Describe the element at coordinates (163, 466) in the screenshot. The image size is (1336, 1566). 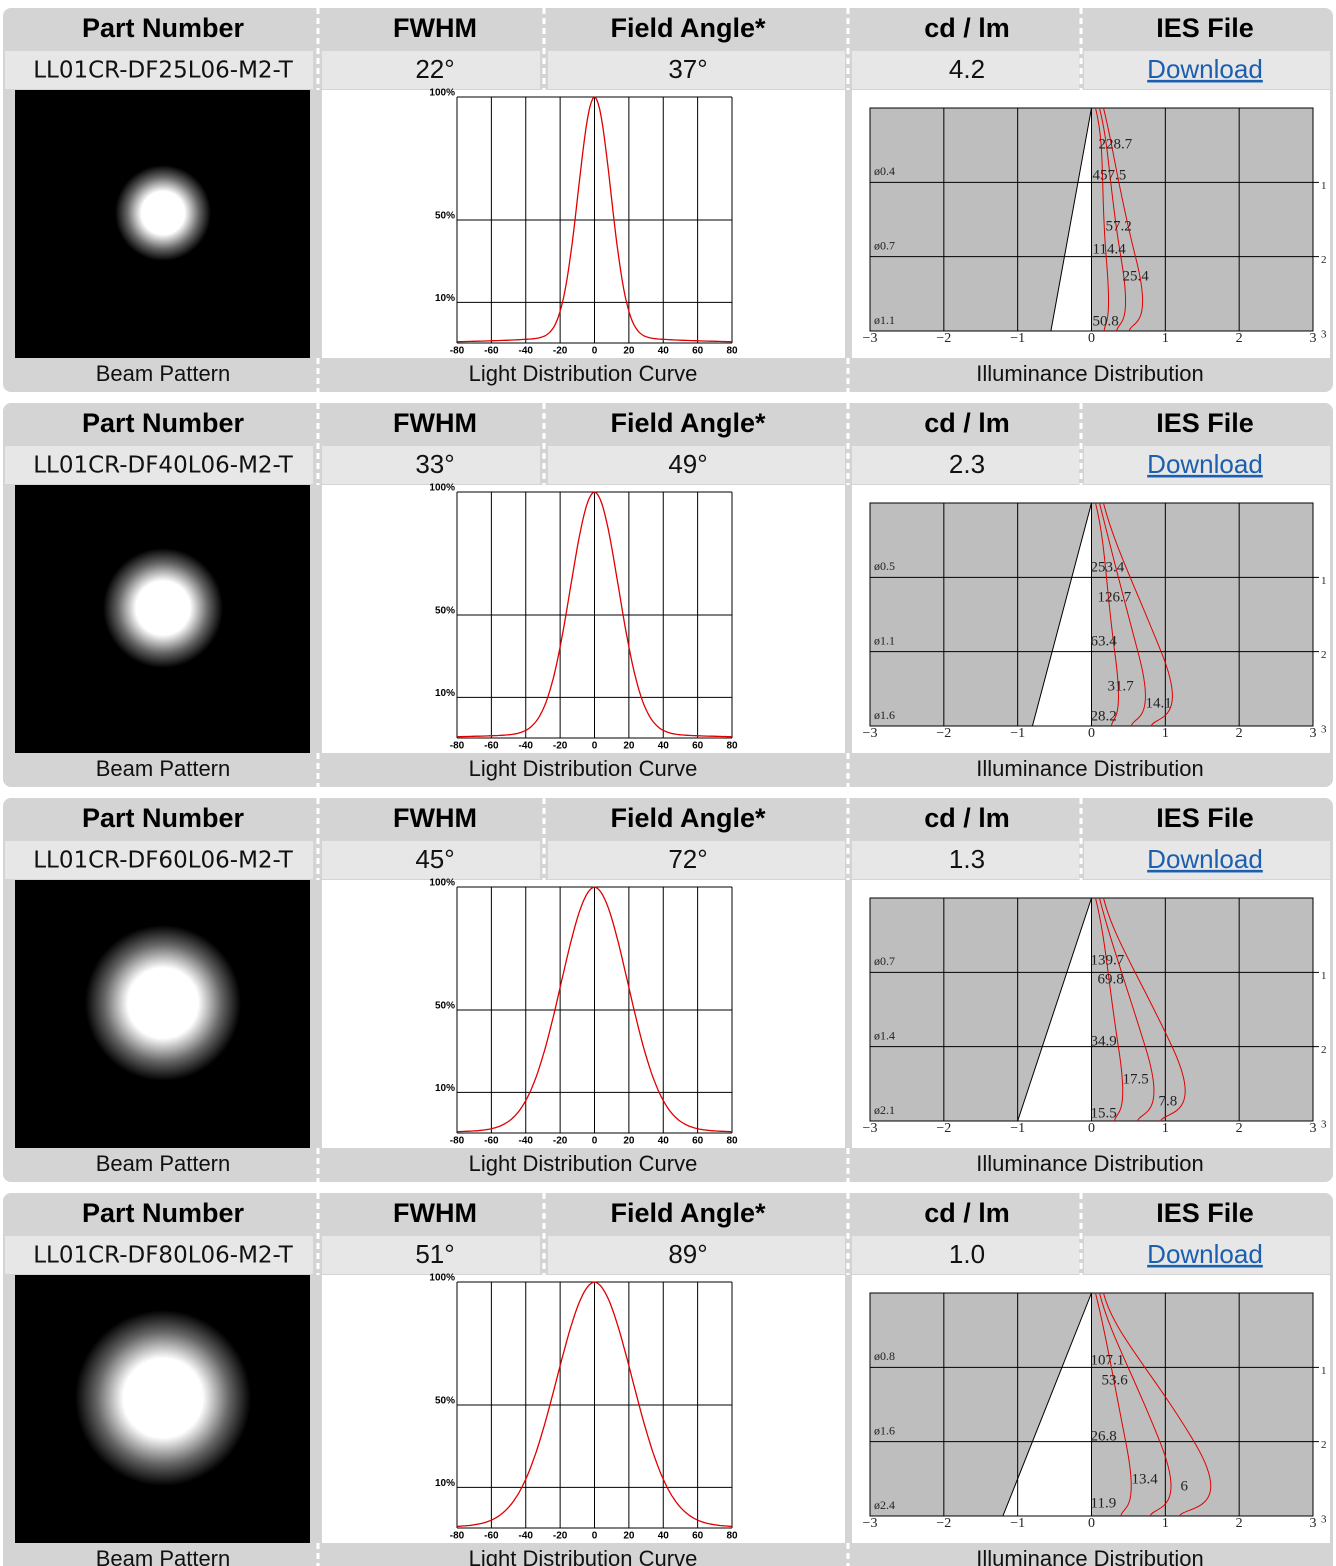
I see `data-cell-text: LL01CR-DF40L06-M2-T` at that location.